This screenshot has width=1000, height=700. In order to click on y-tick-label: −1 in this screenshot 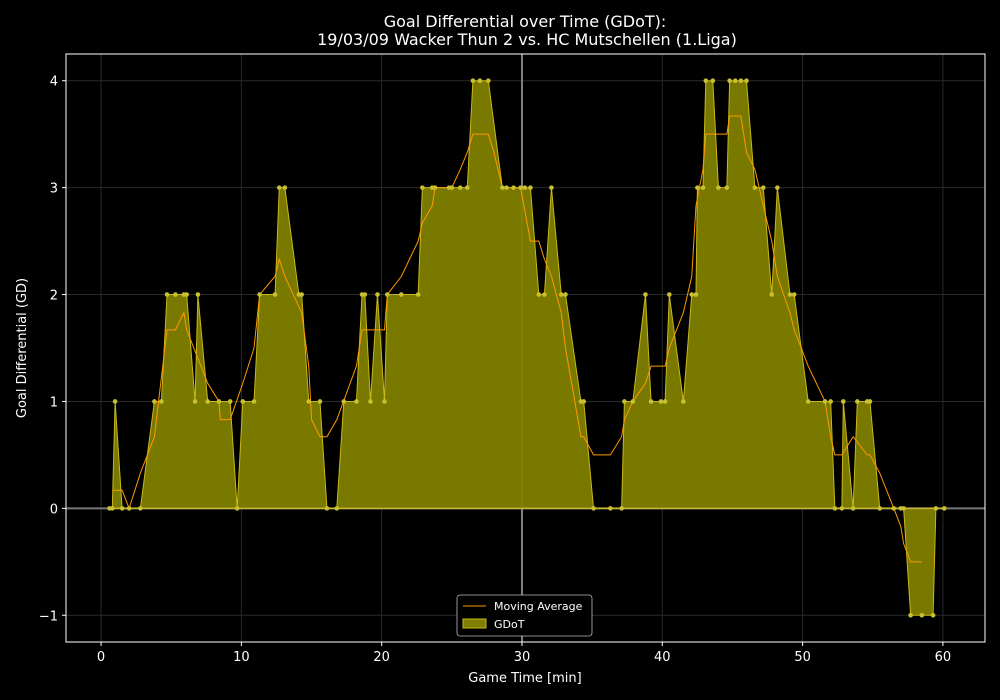, I will do `click(48, 616)`.